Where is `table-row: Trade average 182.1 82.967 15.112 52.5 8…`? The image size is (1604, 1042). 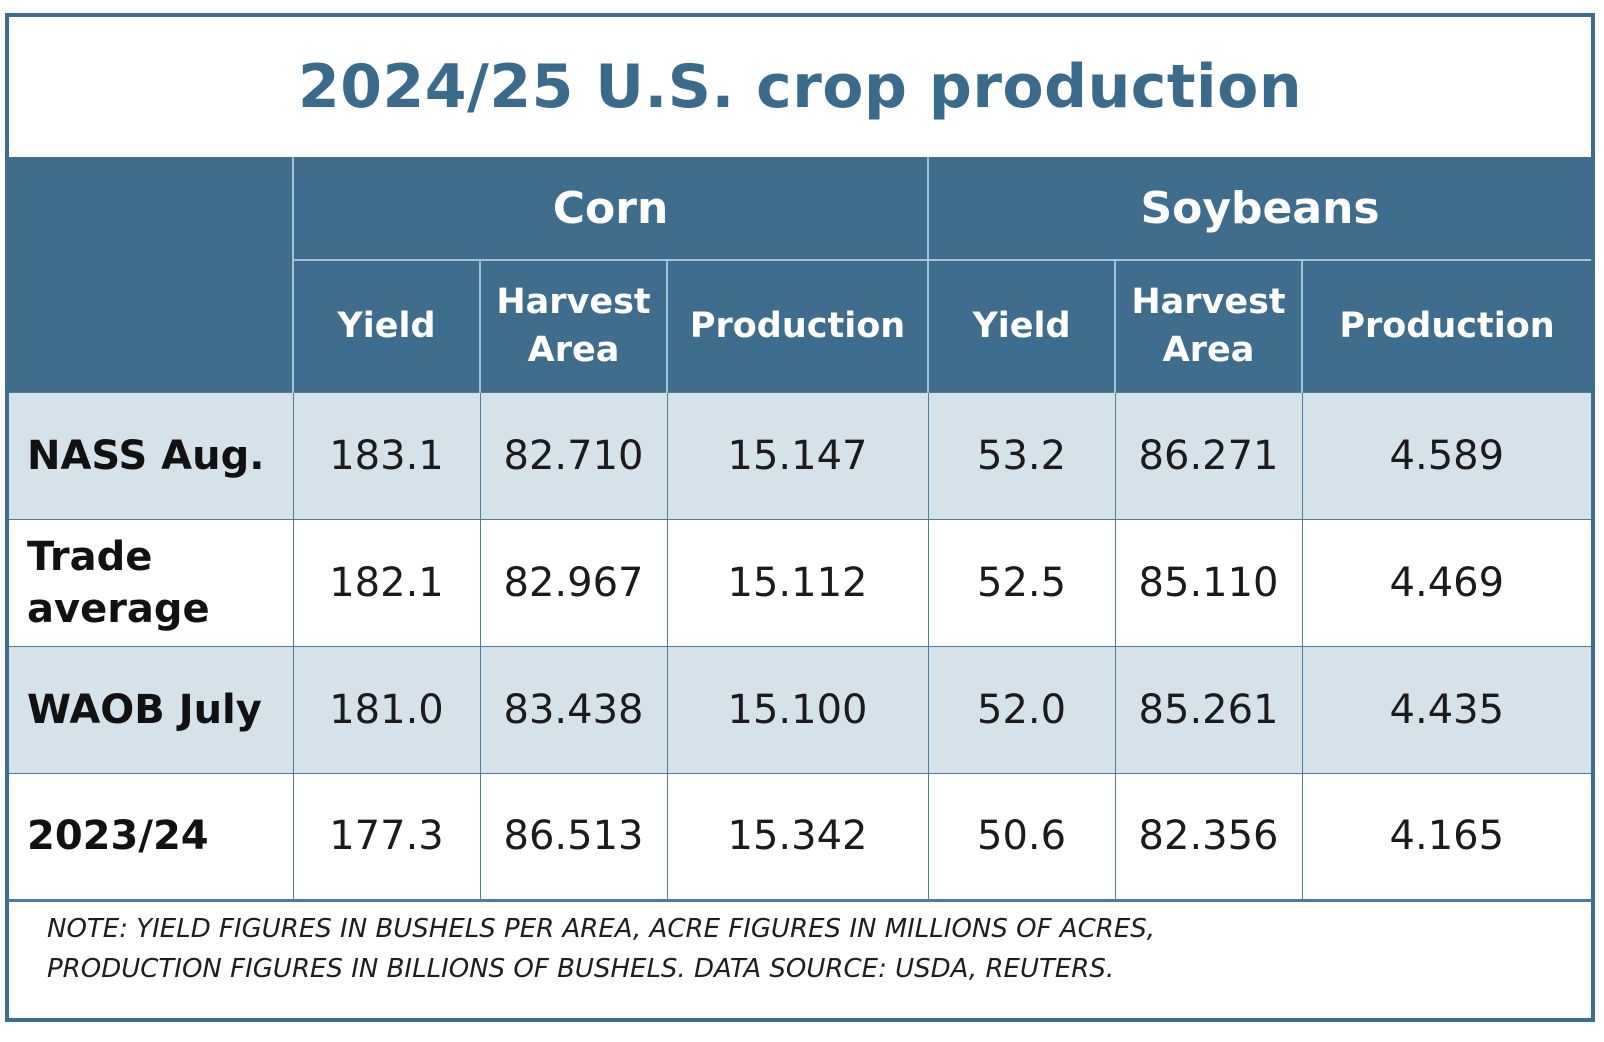 table-row: Trade average 182.1 82.967 15.112 52.5 8… is located at coordinates (800, 582).